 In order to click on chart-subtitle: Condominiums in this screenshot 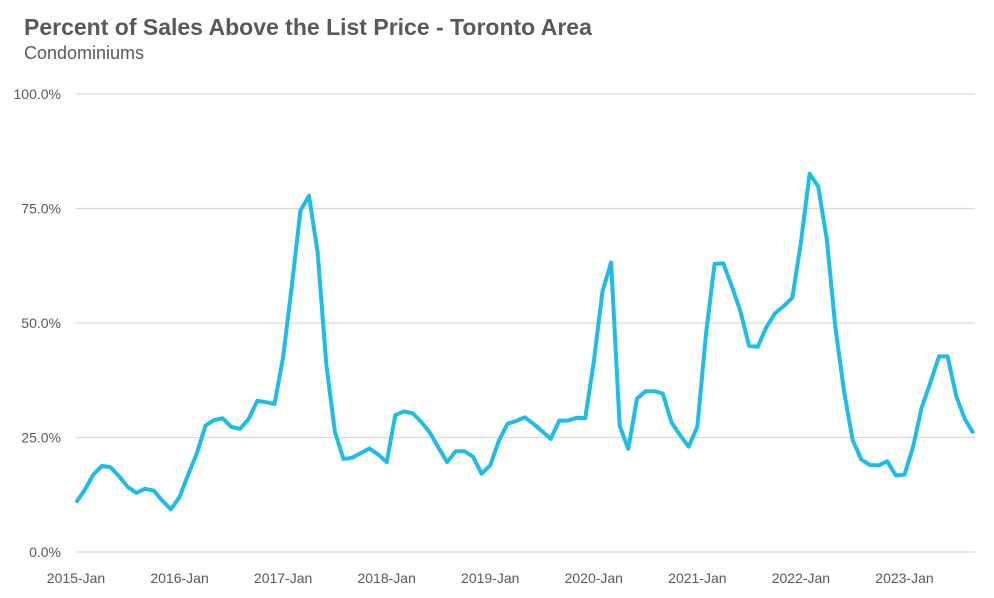, I will do `click(84, 53)`.